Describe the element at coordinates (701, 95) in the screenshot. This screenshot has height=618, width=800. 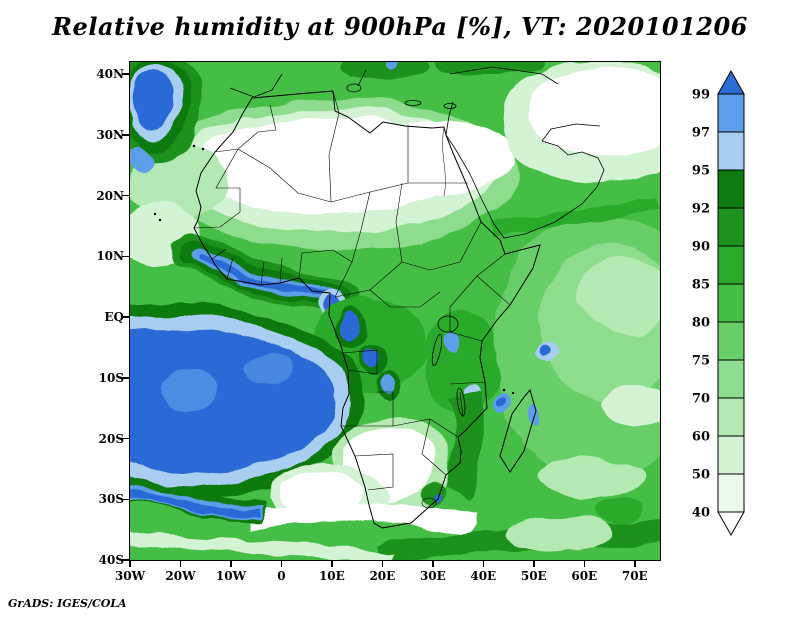
I see `colorbar-level-label: 99` at that location.